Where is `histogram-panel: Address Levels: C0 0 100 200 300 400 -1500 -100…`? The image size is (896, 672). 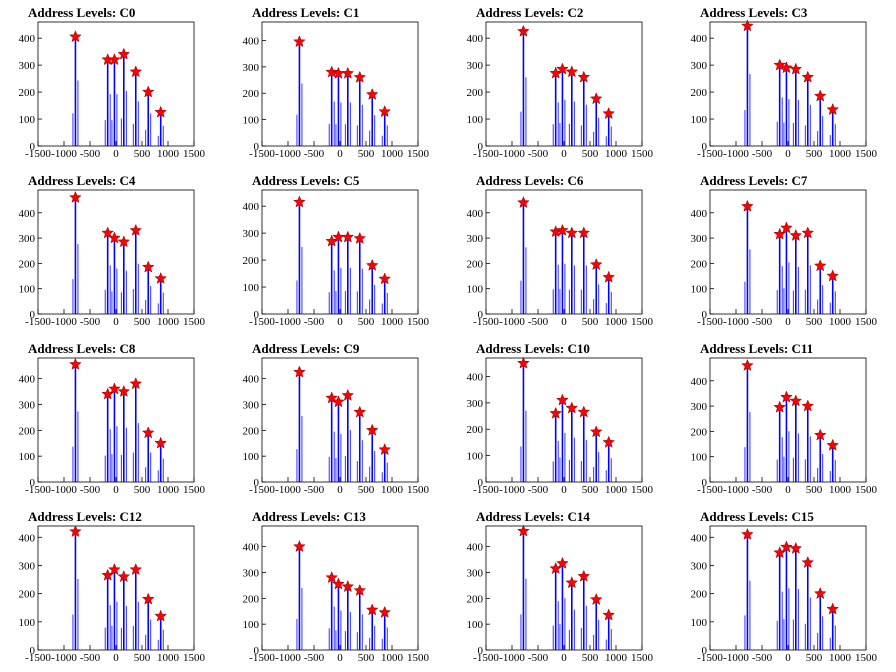 histogram-panel: Address Levels: C0 0 100 200 300 400 -1500 -100… is located at coordinates (112, 84).